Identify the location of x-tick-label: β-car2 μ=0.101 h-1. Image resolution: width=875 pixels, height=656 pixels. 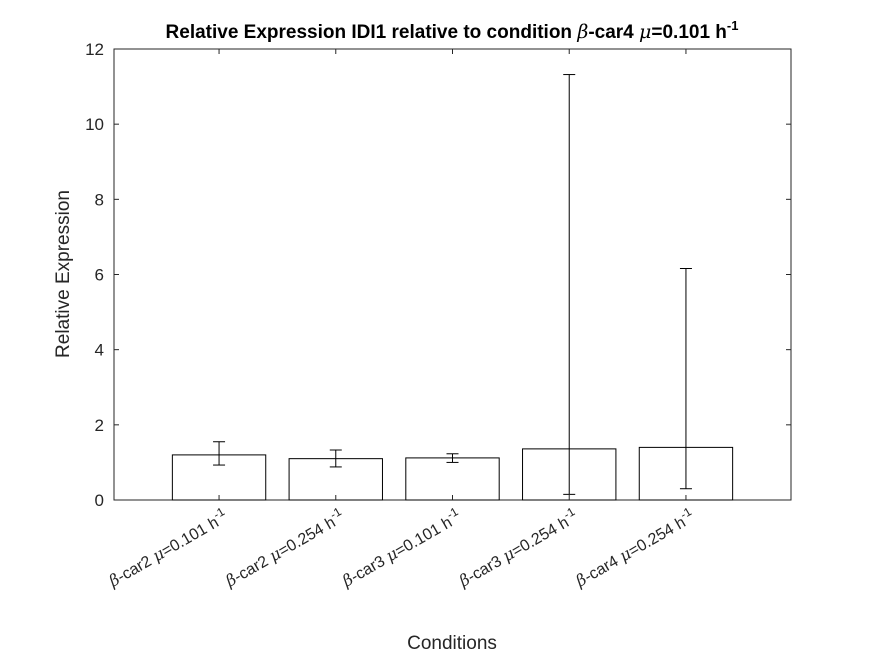
(167, 547).